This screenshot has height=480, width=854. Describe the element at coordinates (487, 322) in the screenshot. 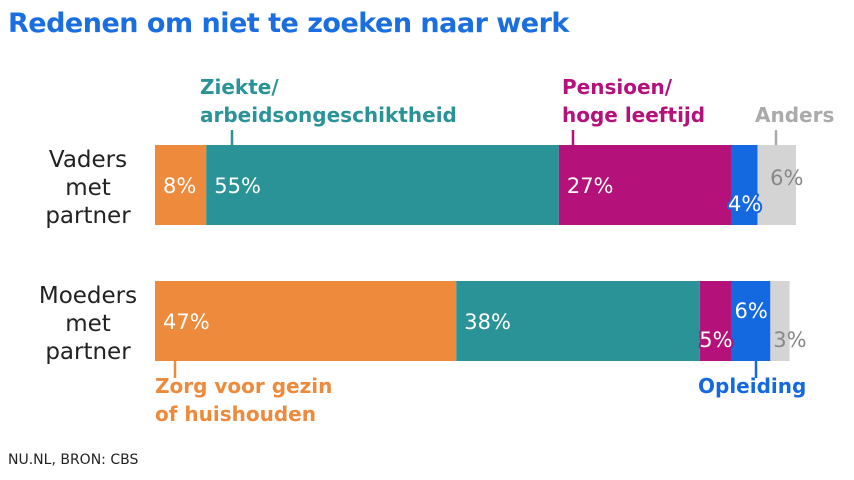

I see `data-label: 38%` at that location.